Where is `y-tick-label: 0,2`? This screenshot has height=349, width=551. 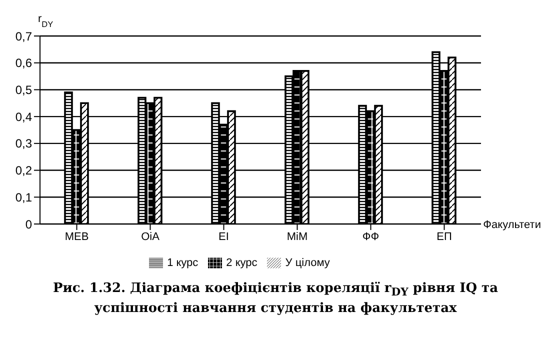 y-tick-label: 0,2 is located at coordinates (23, 171).